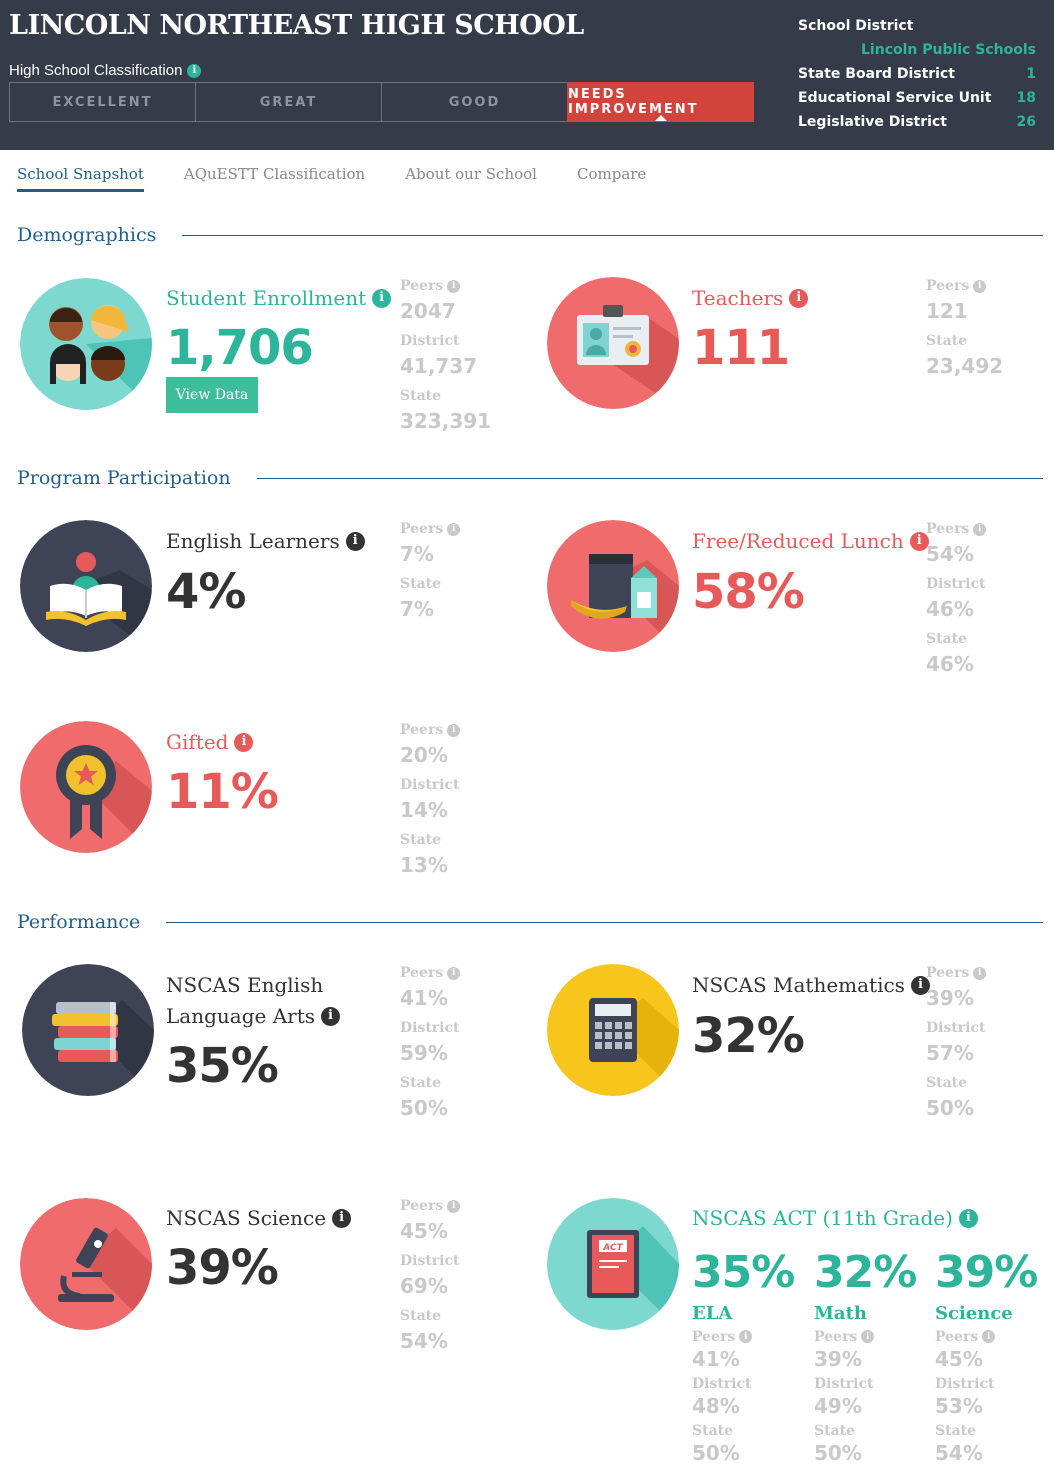  I want to click on act-science-label: Science, so click(974, 1313).